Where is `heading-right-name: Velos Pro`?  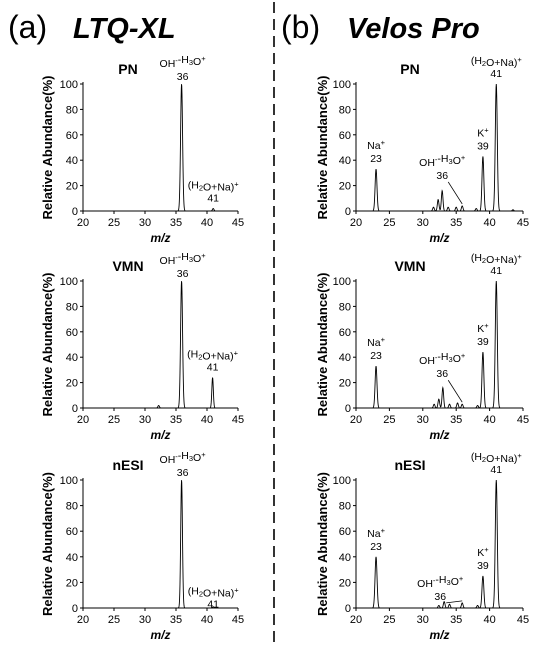 heading-right-name: Velos Pro is located at coordinates (413, 29).